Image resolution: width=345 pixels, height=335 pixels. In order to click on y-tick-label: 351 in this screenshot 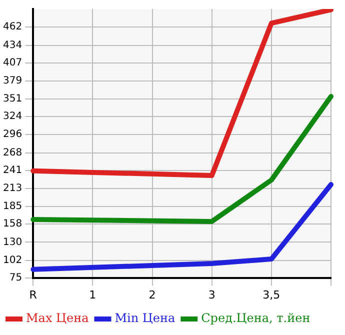, I will do `click(12, 99)`.